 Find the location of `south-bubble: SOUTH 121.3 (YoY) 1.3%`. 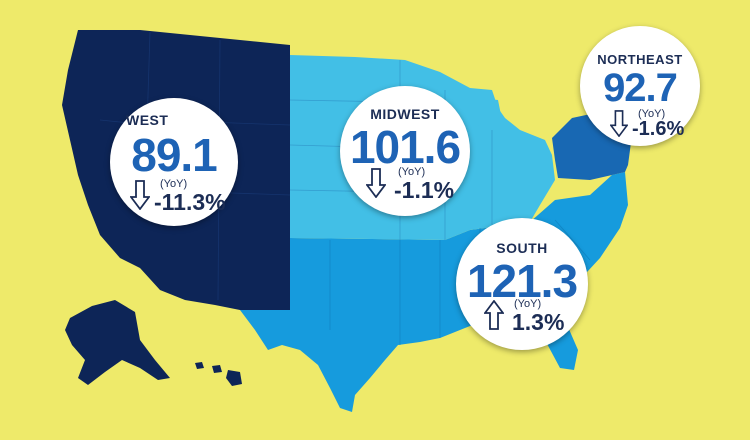

south-bubble: SOUTH 121.3 (YoY) 1.3% is located at coordinates (522, 284).